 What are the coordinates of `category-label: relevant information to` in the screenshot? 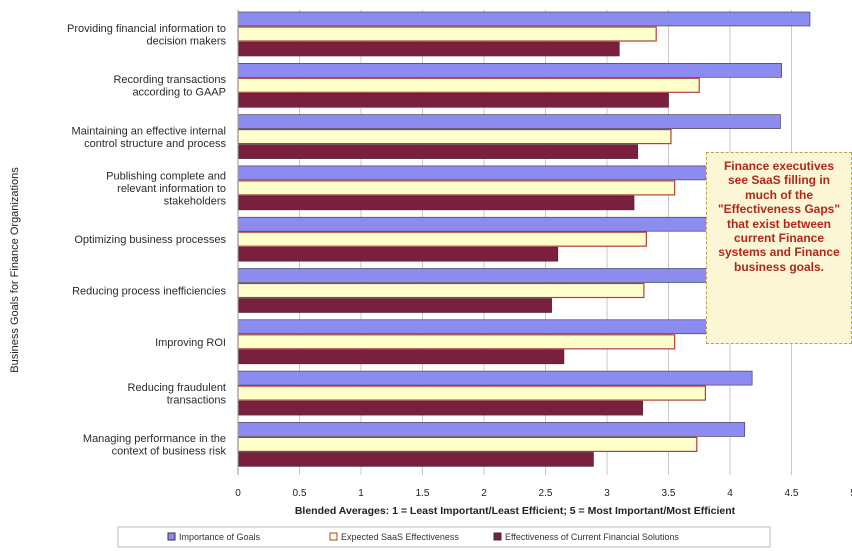 It's located at (171, 189).